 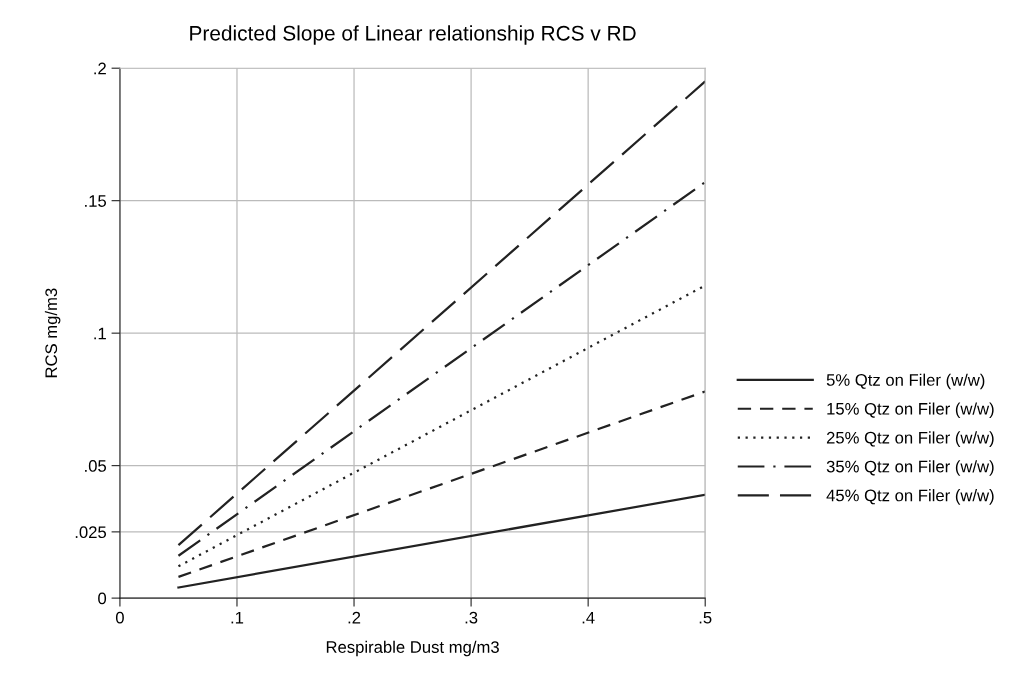 What do you see at coordinates (100, 333) in the screenshot?
I see `y-tick-label: .1` at bounding box center [100, 333].